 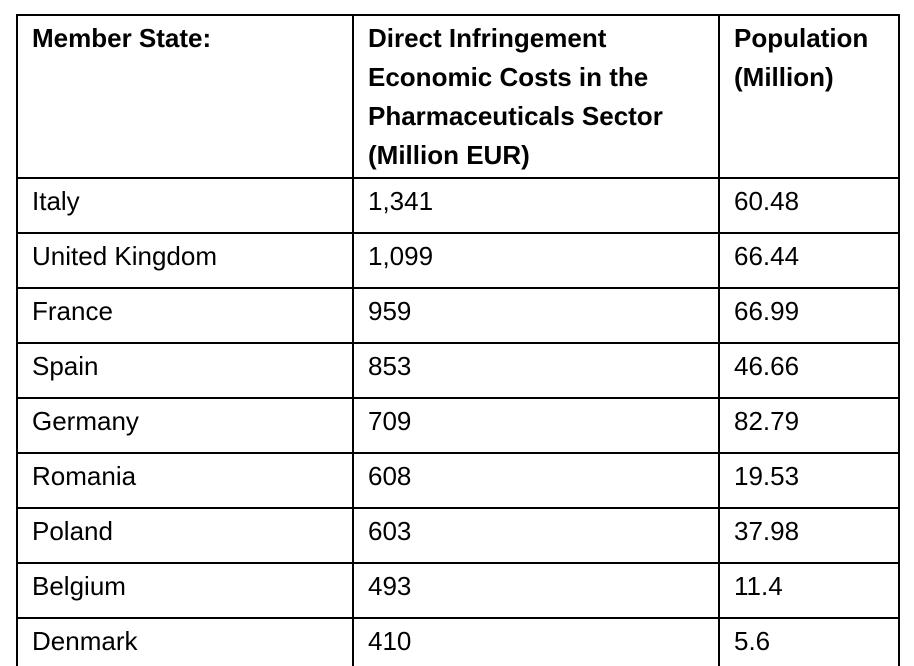 I want to click on cost-cell: 603, so click(x=536, y=535).